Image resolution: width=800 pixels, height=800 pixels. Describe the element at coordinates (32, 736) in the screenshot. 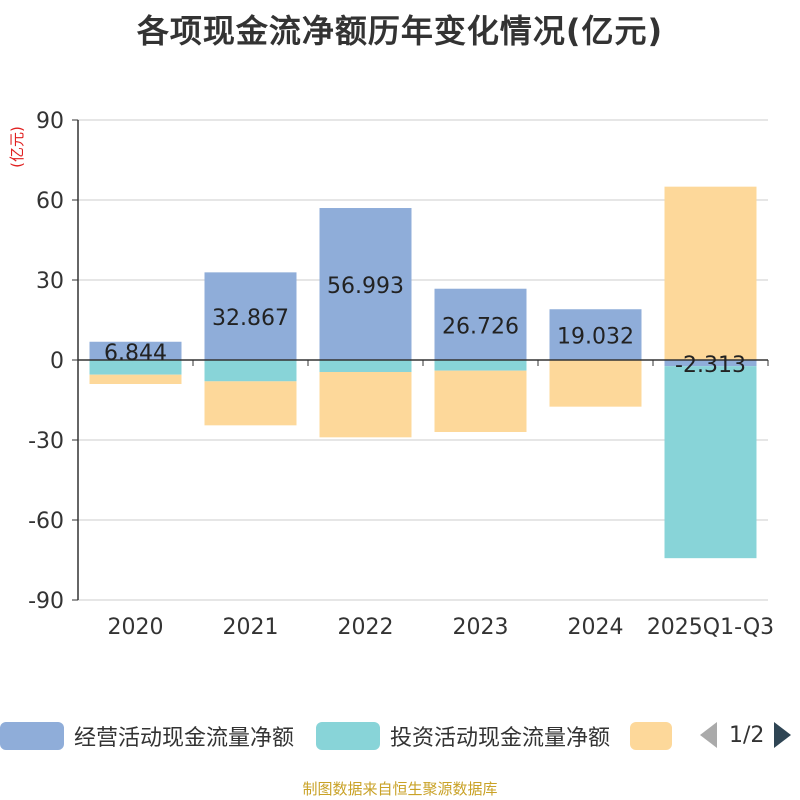

I see `legend-swatch-operating` at that location.